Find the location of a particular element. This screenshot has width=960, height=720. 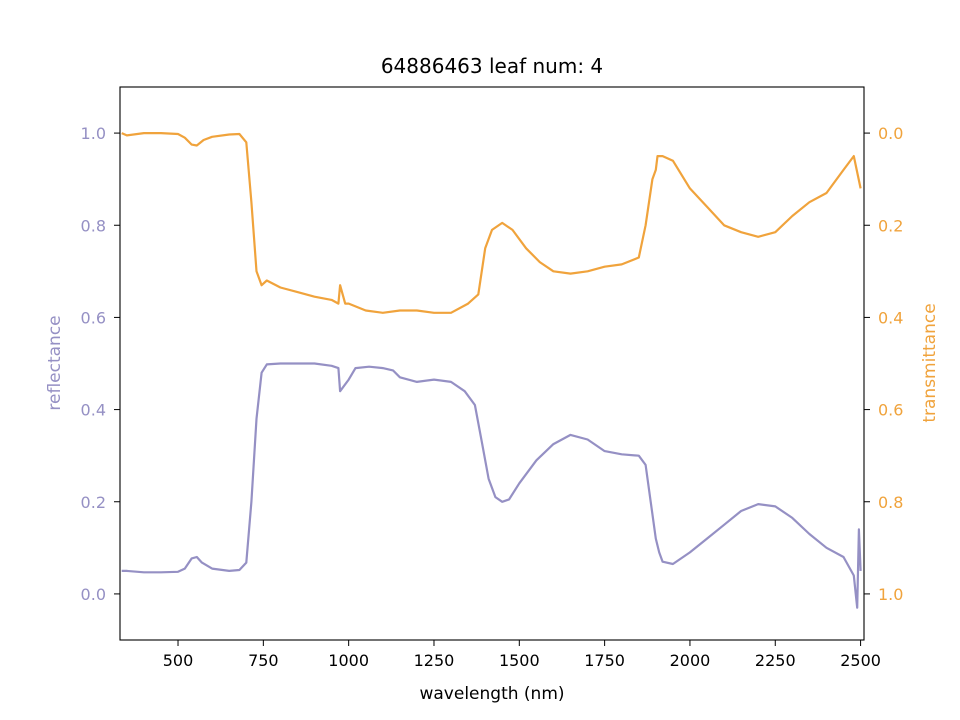

y-tick-label-left: 0.0 is located at coordinates (93, 594).